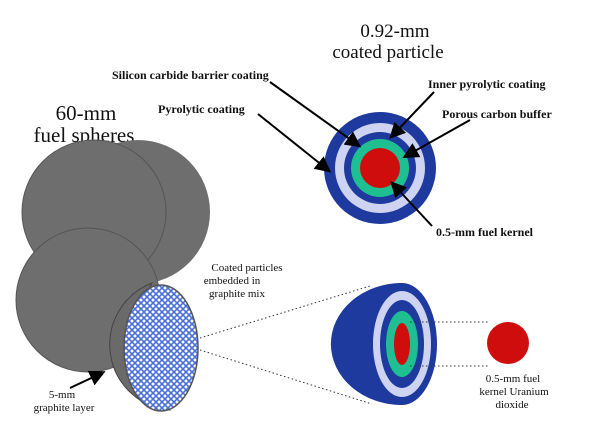  I want to click on arrow-inner-pyrolytic, so click(412, 115).